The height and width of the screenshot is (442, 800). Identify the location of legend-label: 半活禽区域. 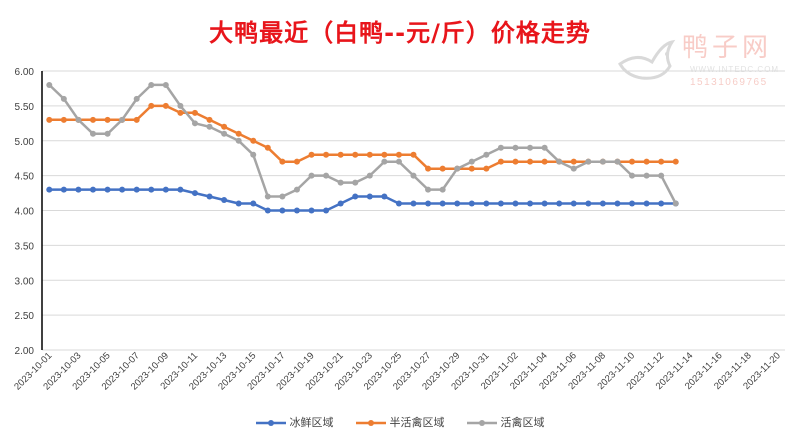
(417, 423).